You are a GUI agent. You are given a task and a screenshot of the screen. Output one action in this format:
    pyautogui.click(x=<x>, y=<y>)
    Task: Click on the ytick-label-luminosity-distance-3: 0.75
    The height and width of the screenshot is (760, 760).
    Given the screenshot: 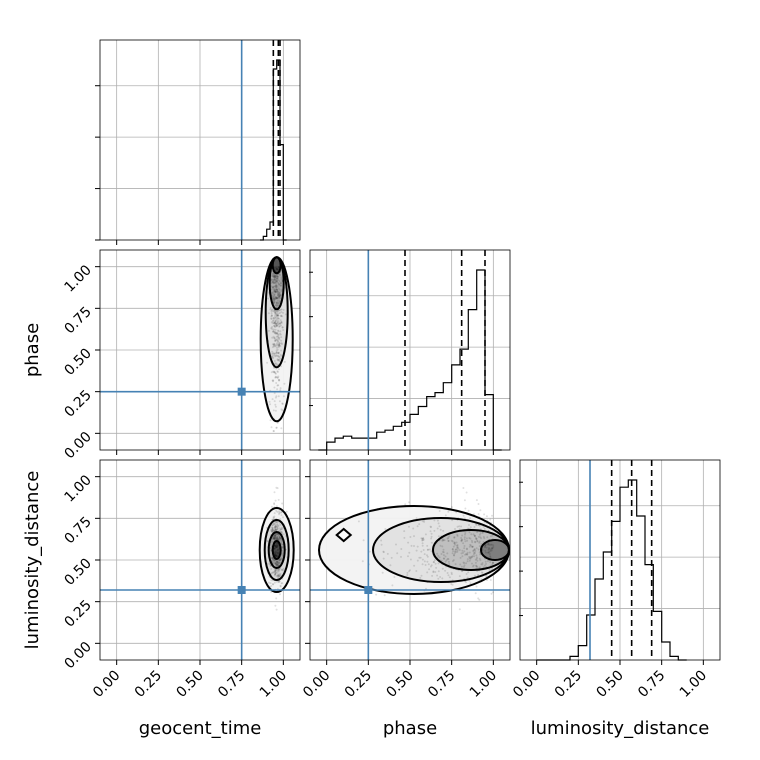 What is the action you would take?
    pyautogui.click(x=77, y=530)
    